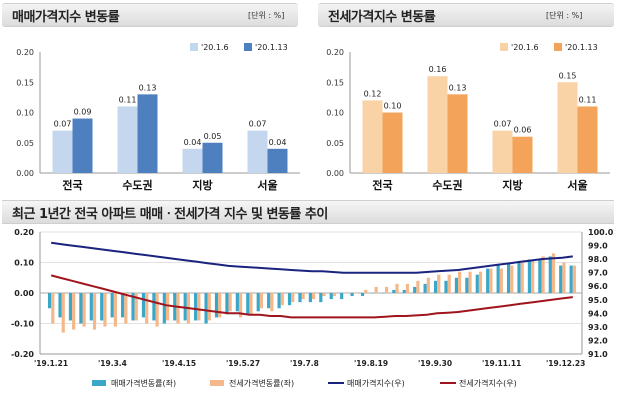  I want to click on trend-x-tick-label: '19.5.27, so click(243, 363).